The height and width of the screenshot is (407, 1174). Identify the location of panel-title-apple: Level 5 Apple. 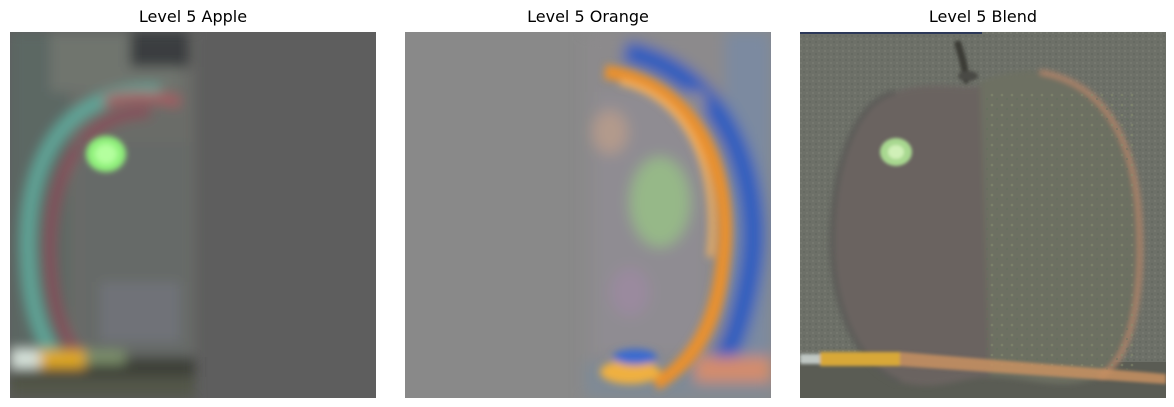
(193, 16).